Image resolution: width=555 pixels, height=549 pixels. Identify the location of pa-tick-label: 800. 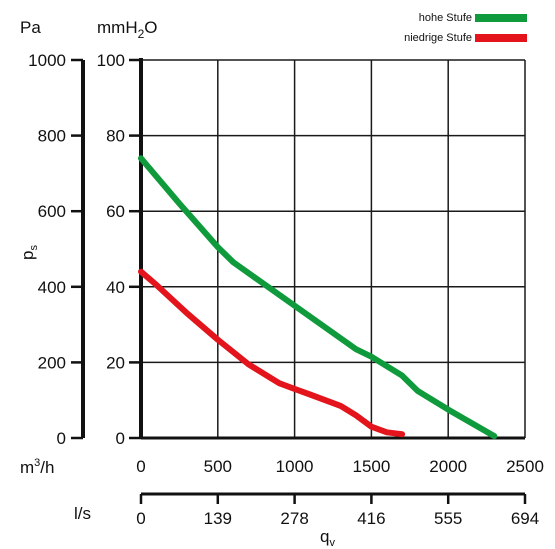
(52, 136).